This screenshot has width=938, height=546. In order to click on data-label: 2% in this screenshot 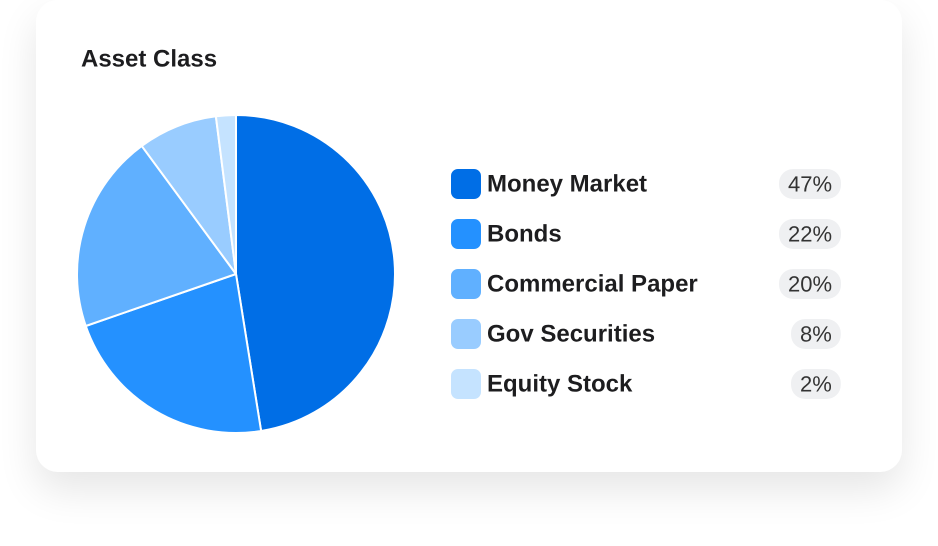, I will do `click(816, 384)`.